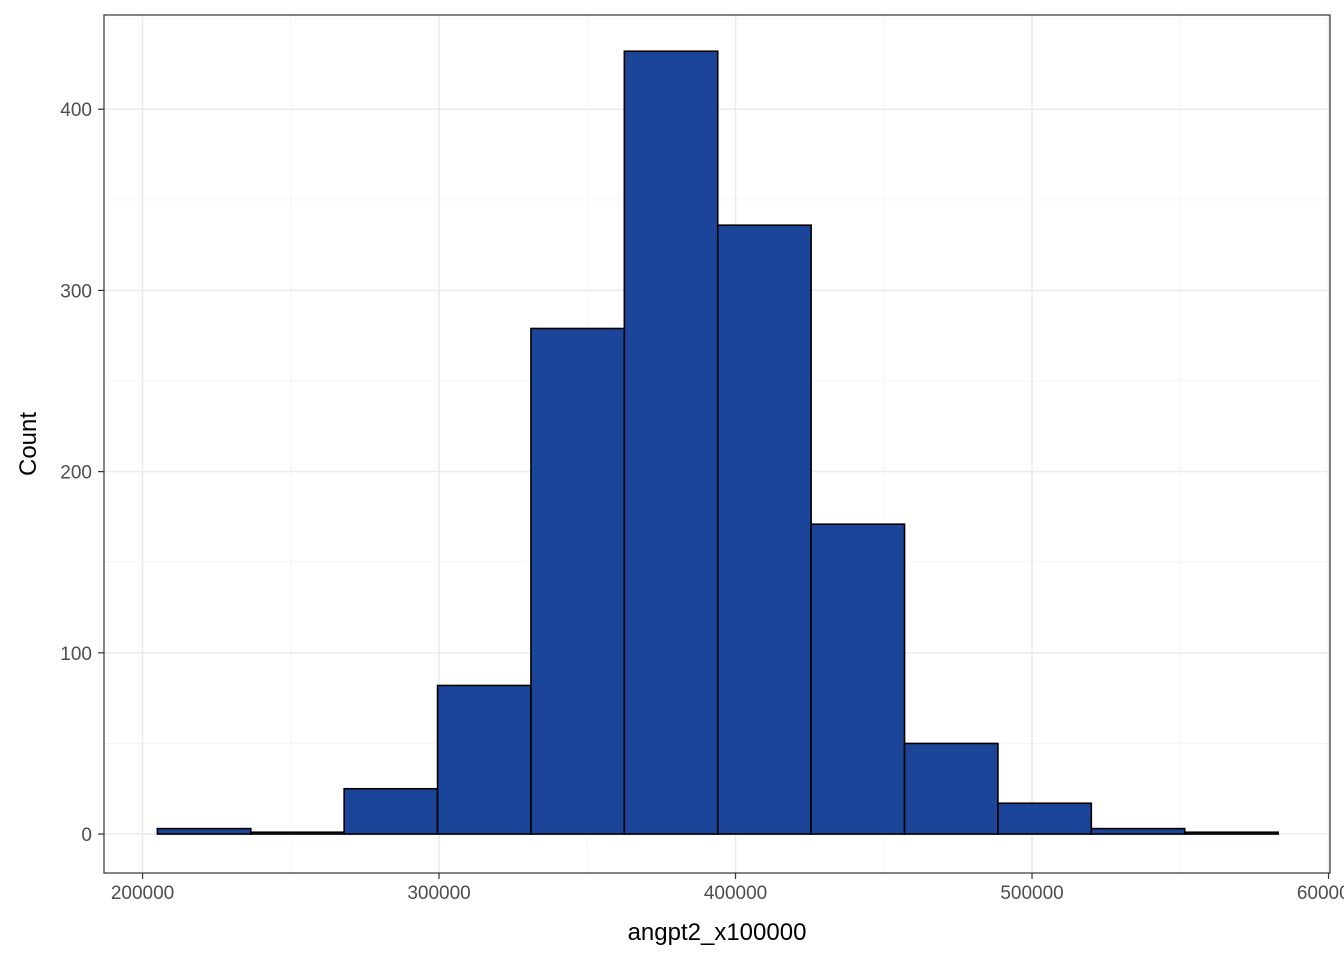 This screenshot has width=1344, height=960. What do you see at coordinates (76, 110) in the screenshot?
I see `y-tick-label: 400` at bounding box center [76, 110].